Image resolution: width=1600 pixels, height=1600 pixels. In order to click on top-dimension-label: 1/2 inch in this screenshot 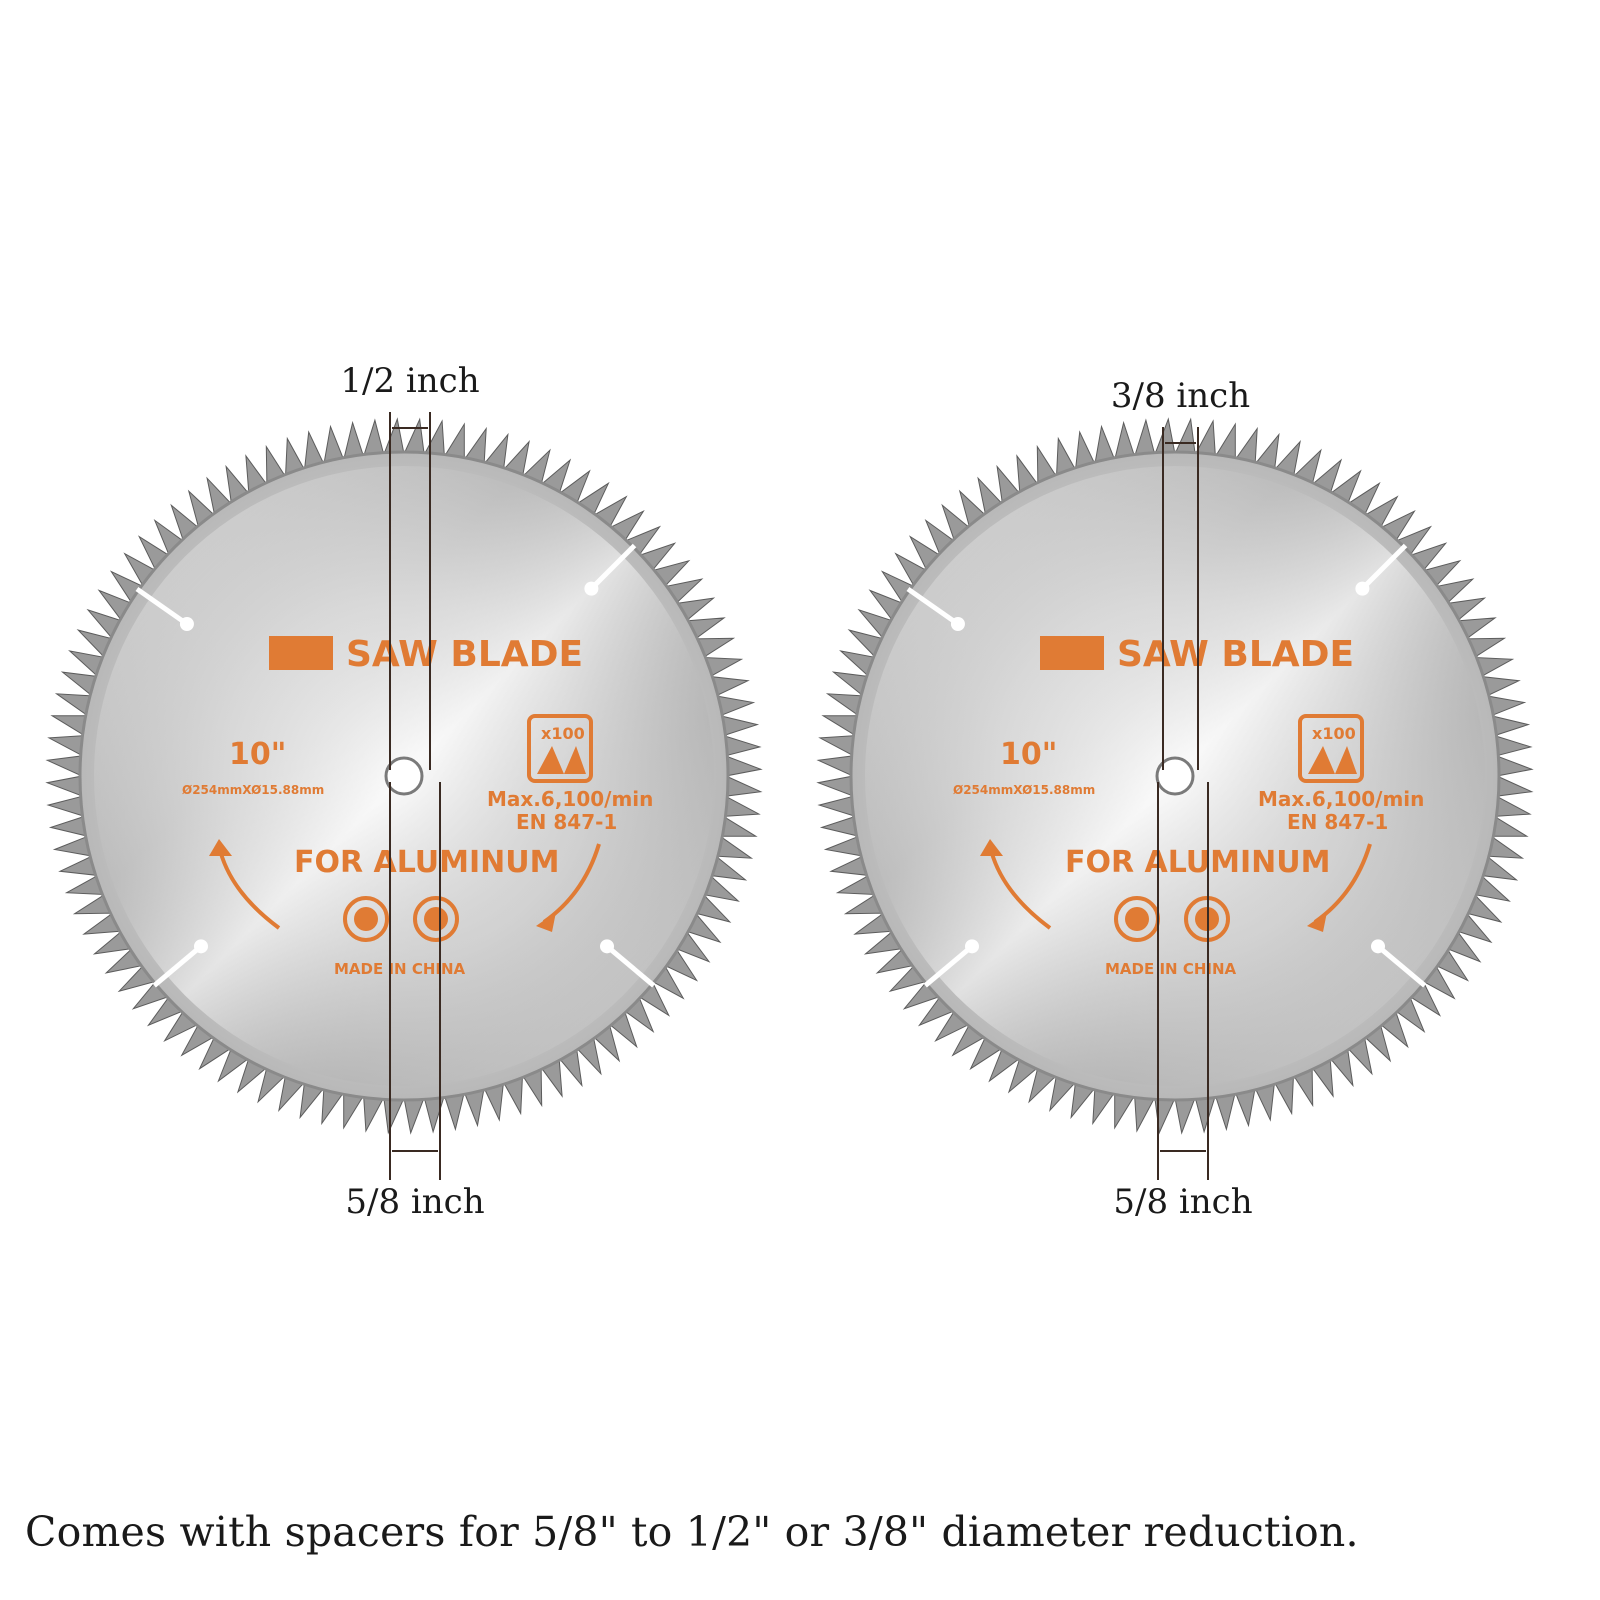, I will do `click(409, 381)`.